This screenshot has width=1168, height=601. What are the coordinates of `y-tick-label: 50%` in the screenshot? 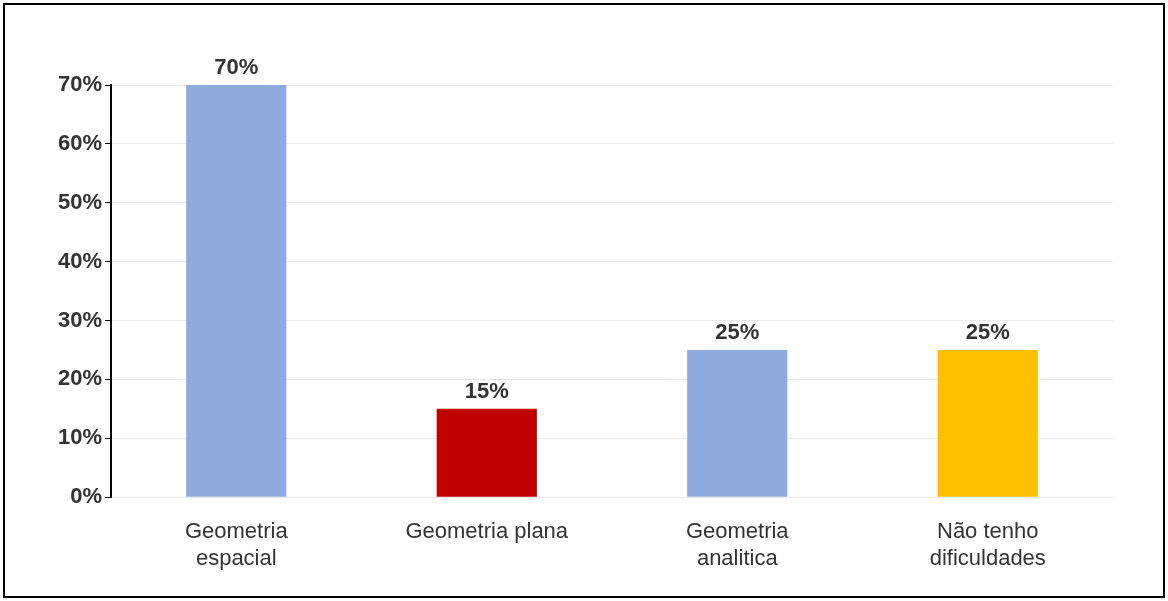 It's located at (80, 201).